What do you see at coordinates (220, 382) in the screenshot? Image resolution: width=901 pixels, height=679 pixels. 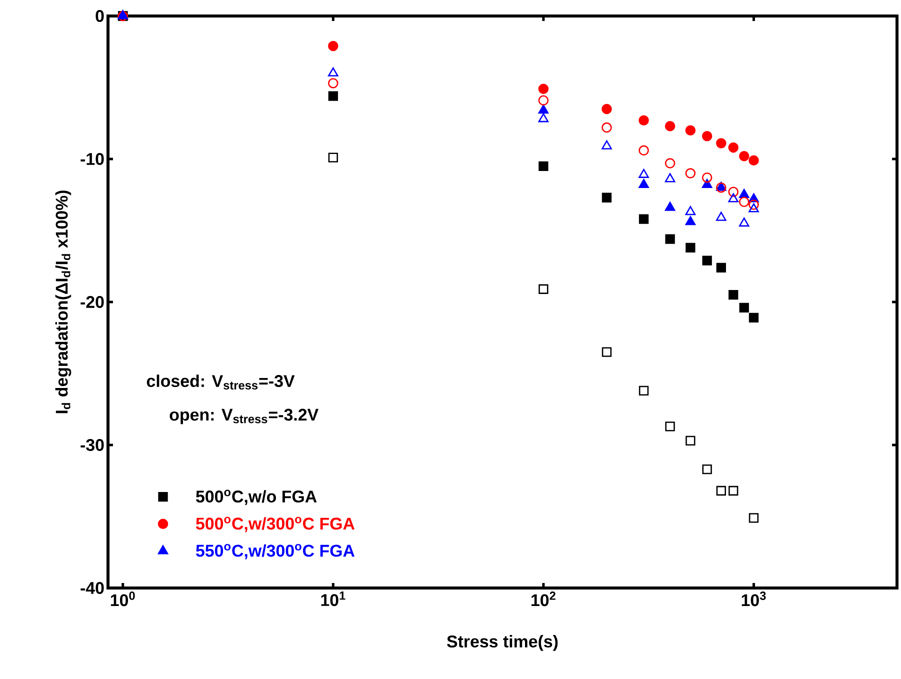 I see `annotation: closed: V$_{stress}$=-3V` at bounding box center [220, 382].